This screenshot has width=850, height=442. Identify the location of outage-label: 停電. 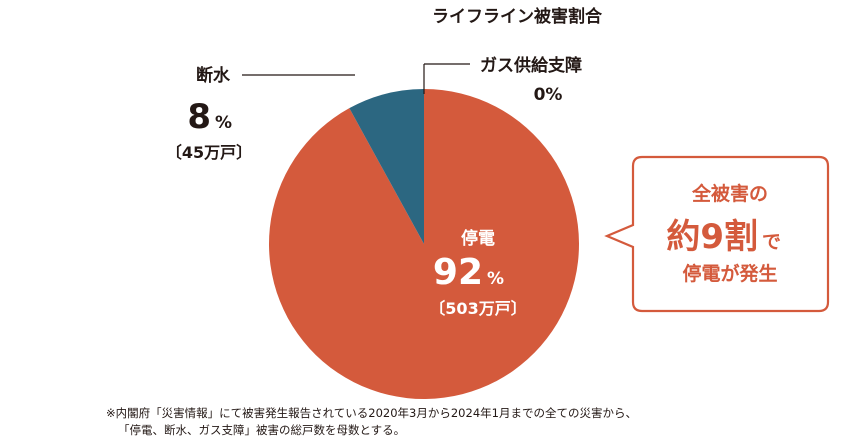
(478, 238).